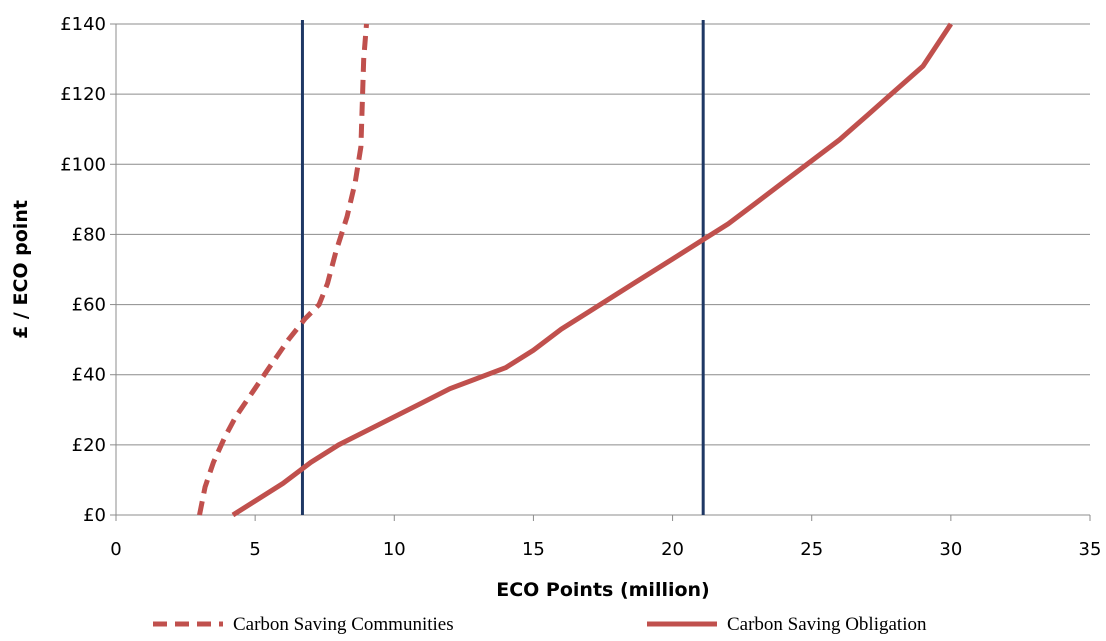  Describe the element at coordinates (672, 549) in the screenshot. I see `x-tick-label: 20` at that location.